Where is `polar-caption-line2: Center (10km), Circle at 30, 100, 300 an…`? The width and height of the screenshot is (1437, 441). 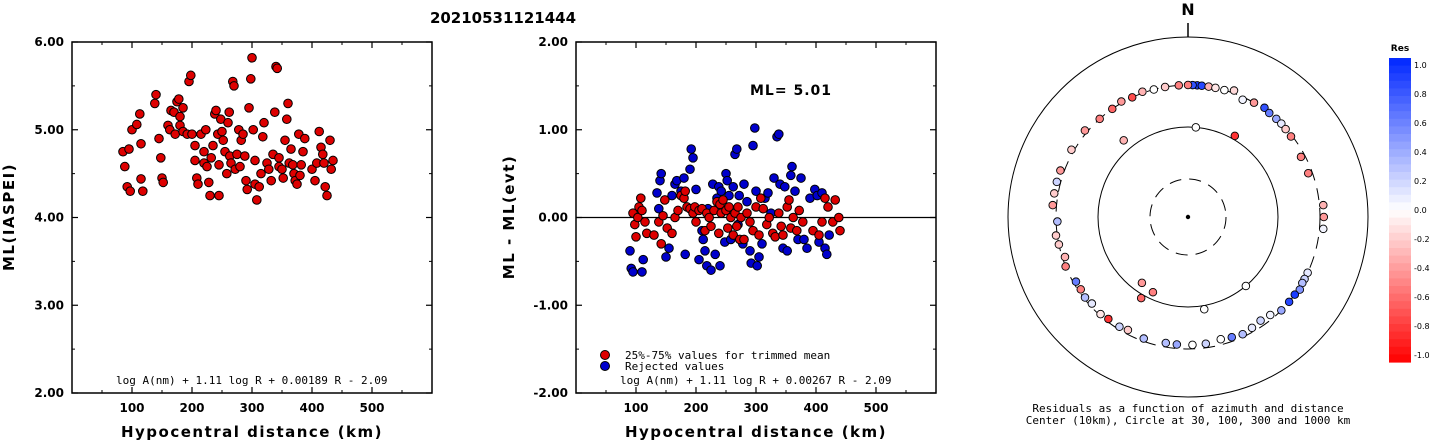 polar-caption-line2: Center (10km), Circle at 30, 100, 300 an… is located at coordinates (1188, 420).